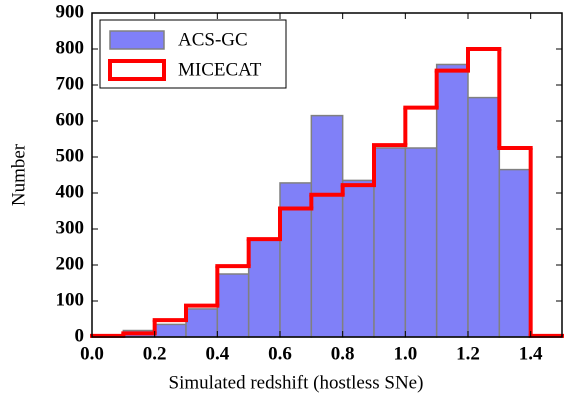  Describe the element at coordinates (70, 11) in the screenshot. I see `y-tick-label: 900` at that location.